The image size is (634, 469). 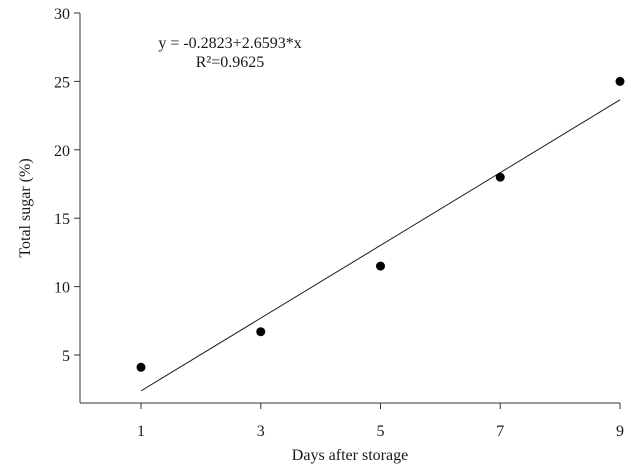 What do you see at coordinates (62, 82) in the screenshot?
I see `y-tick-label: 25` at bounding box center [62, 82].